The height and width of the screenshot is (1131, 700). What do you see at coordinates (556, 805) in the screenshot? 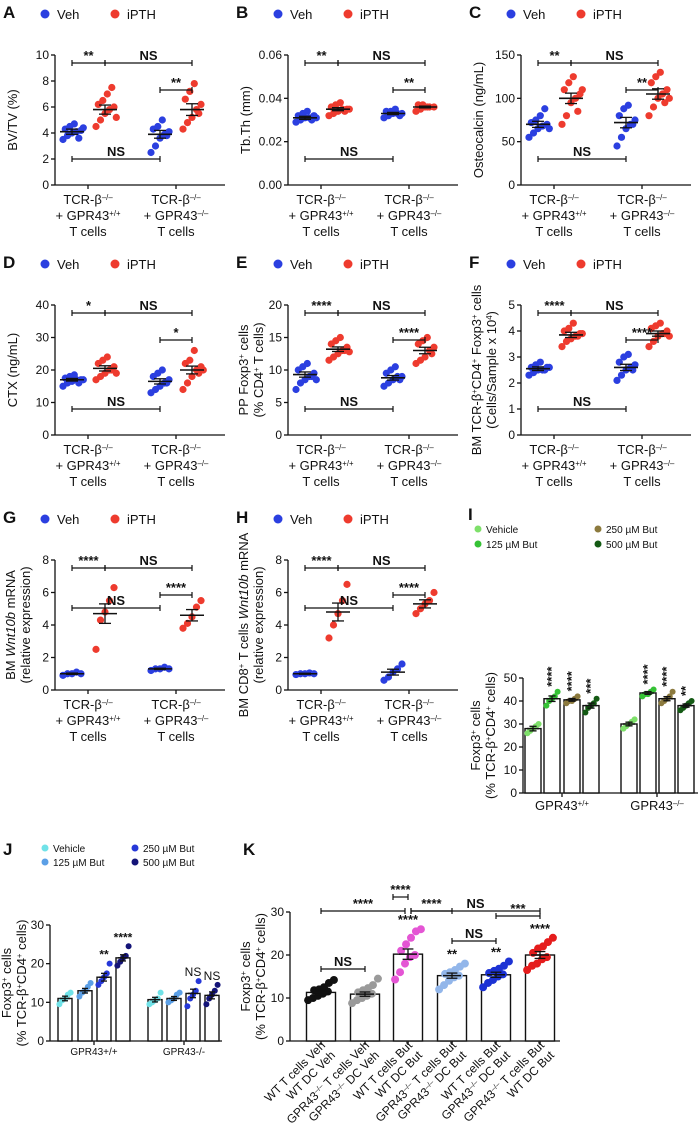
I see `text-segment: GPR43` at bounding box center [556, 805].